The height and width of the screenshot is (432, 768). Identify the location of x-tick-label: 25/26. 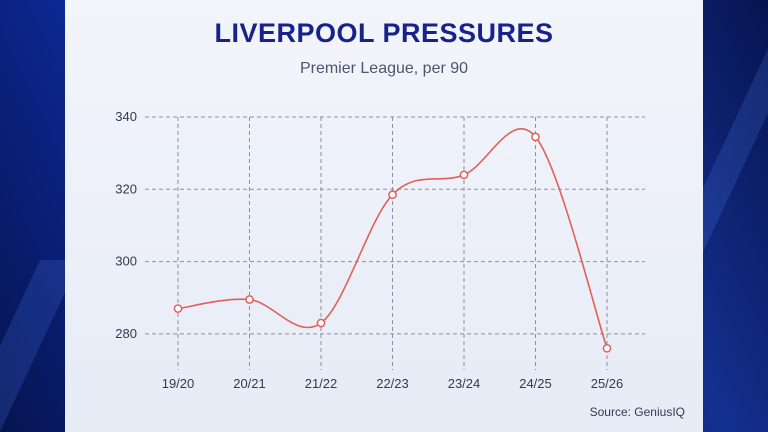
(607, 383).